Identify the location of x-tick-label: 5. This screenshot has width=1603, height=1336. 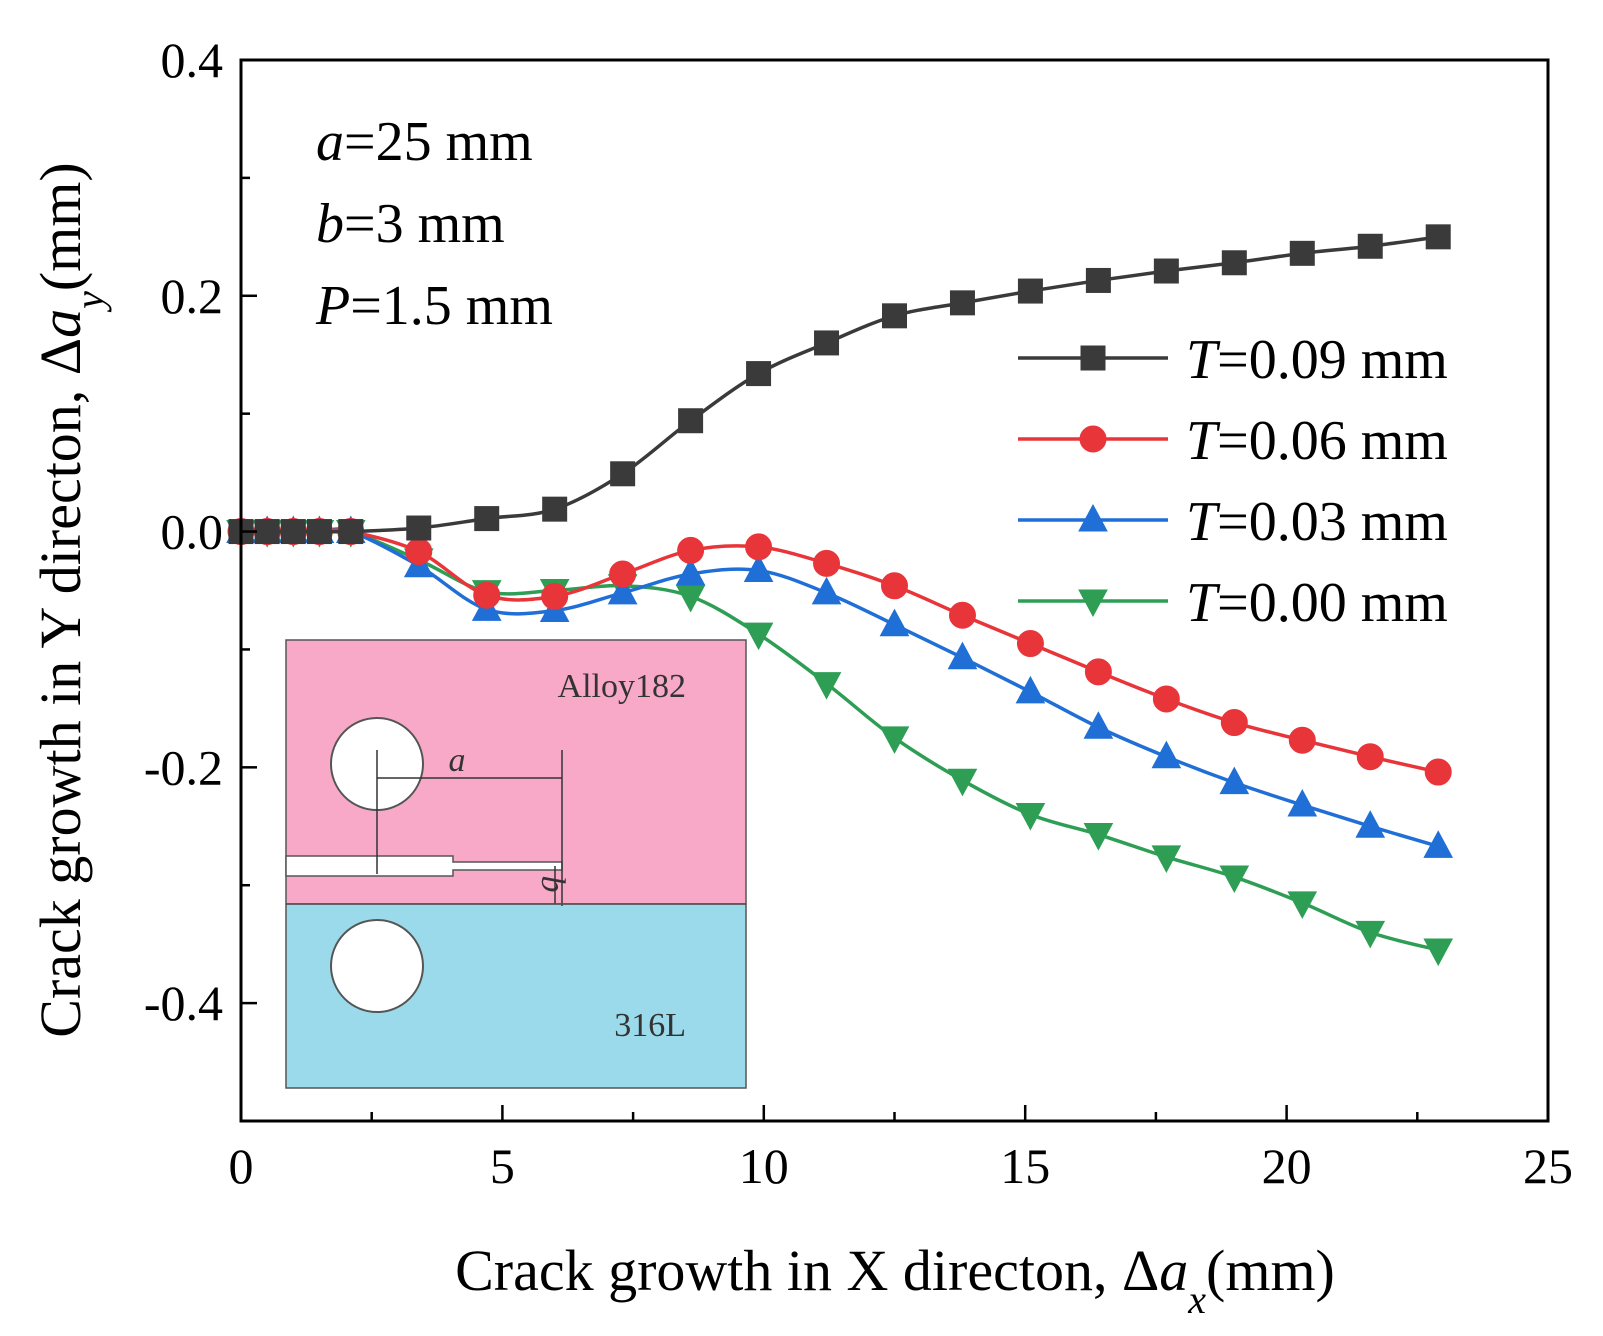
(502, 1166).